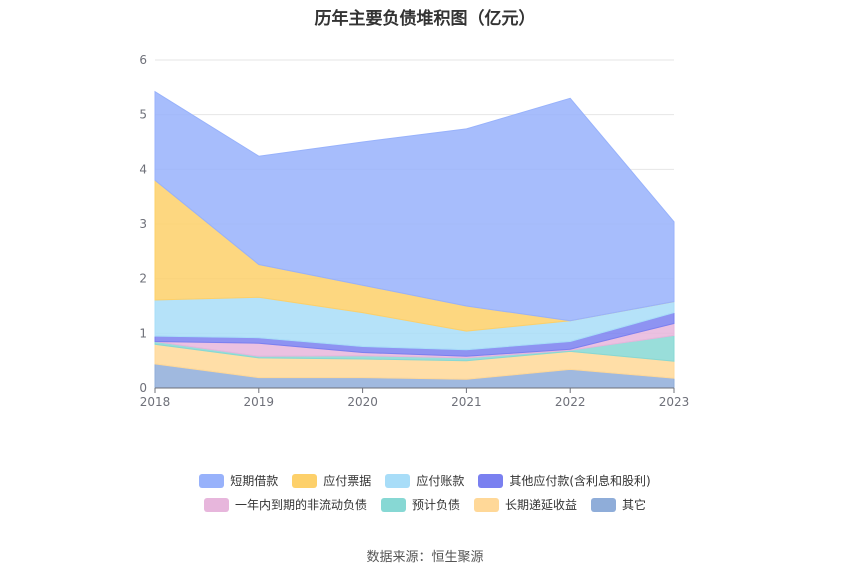 The width and height of the screenshot is (850, 575). I want to click on legend-item-短期借款: 短期借款, so click(238, 480).